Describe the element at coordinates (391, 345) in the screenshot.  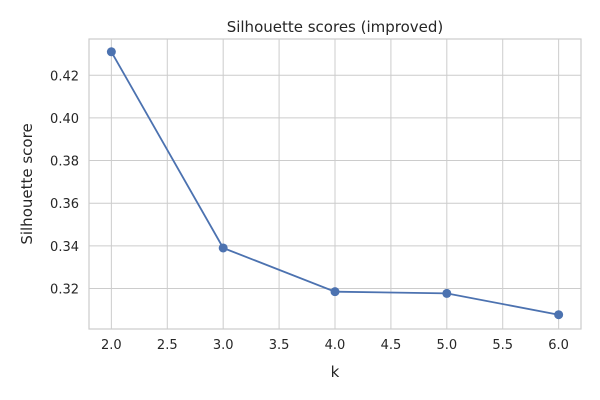
I see `x-tick-label: 4.5` at that location.